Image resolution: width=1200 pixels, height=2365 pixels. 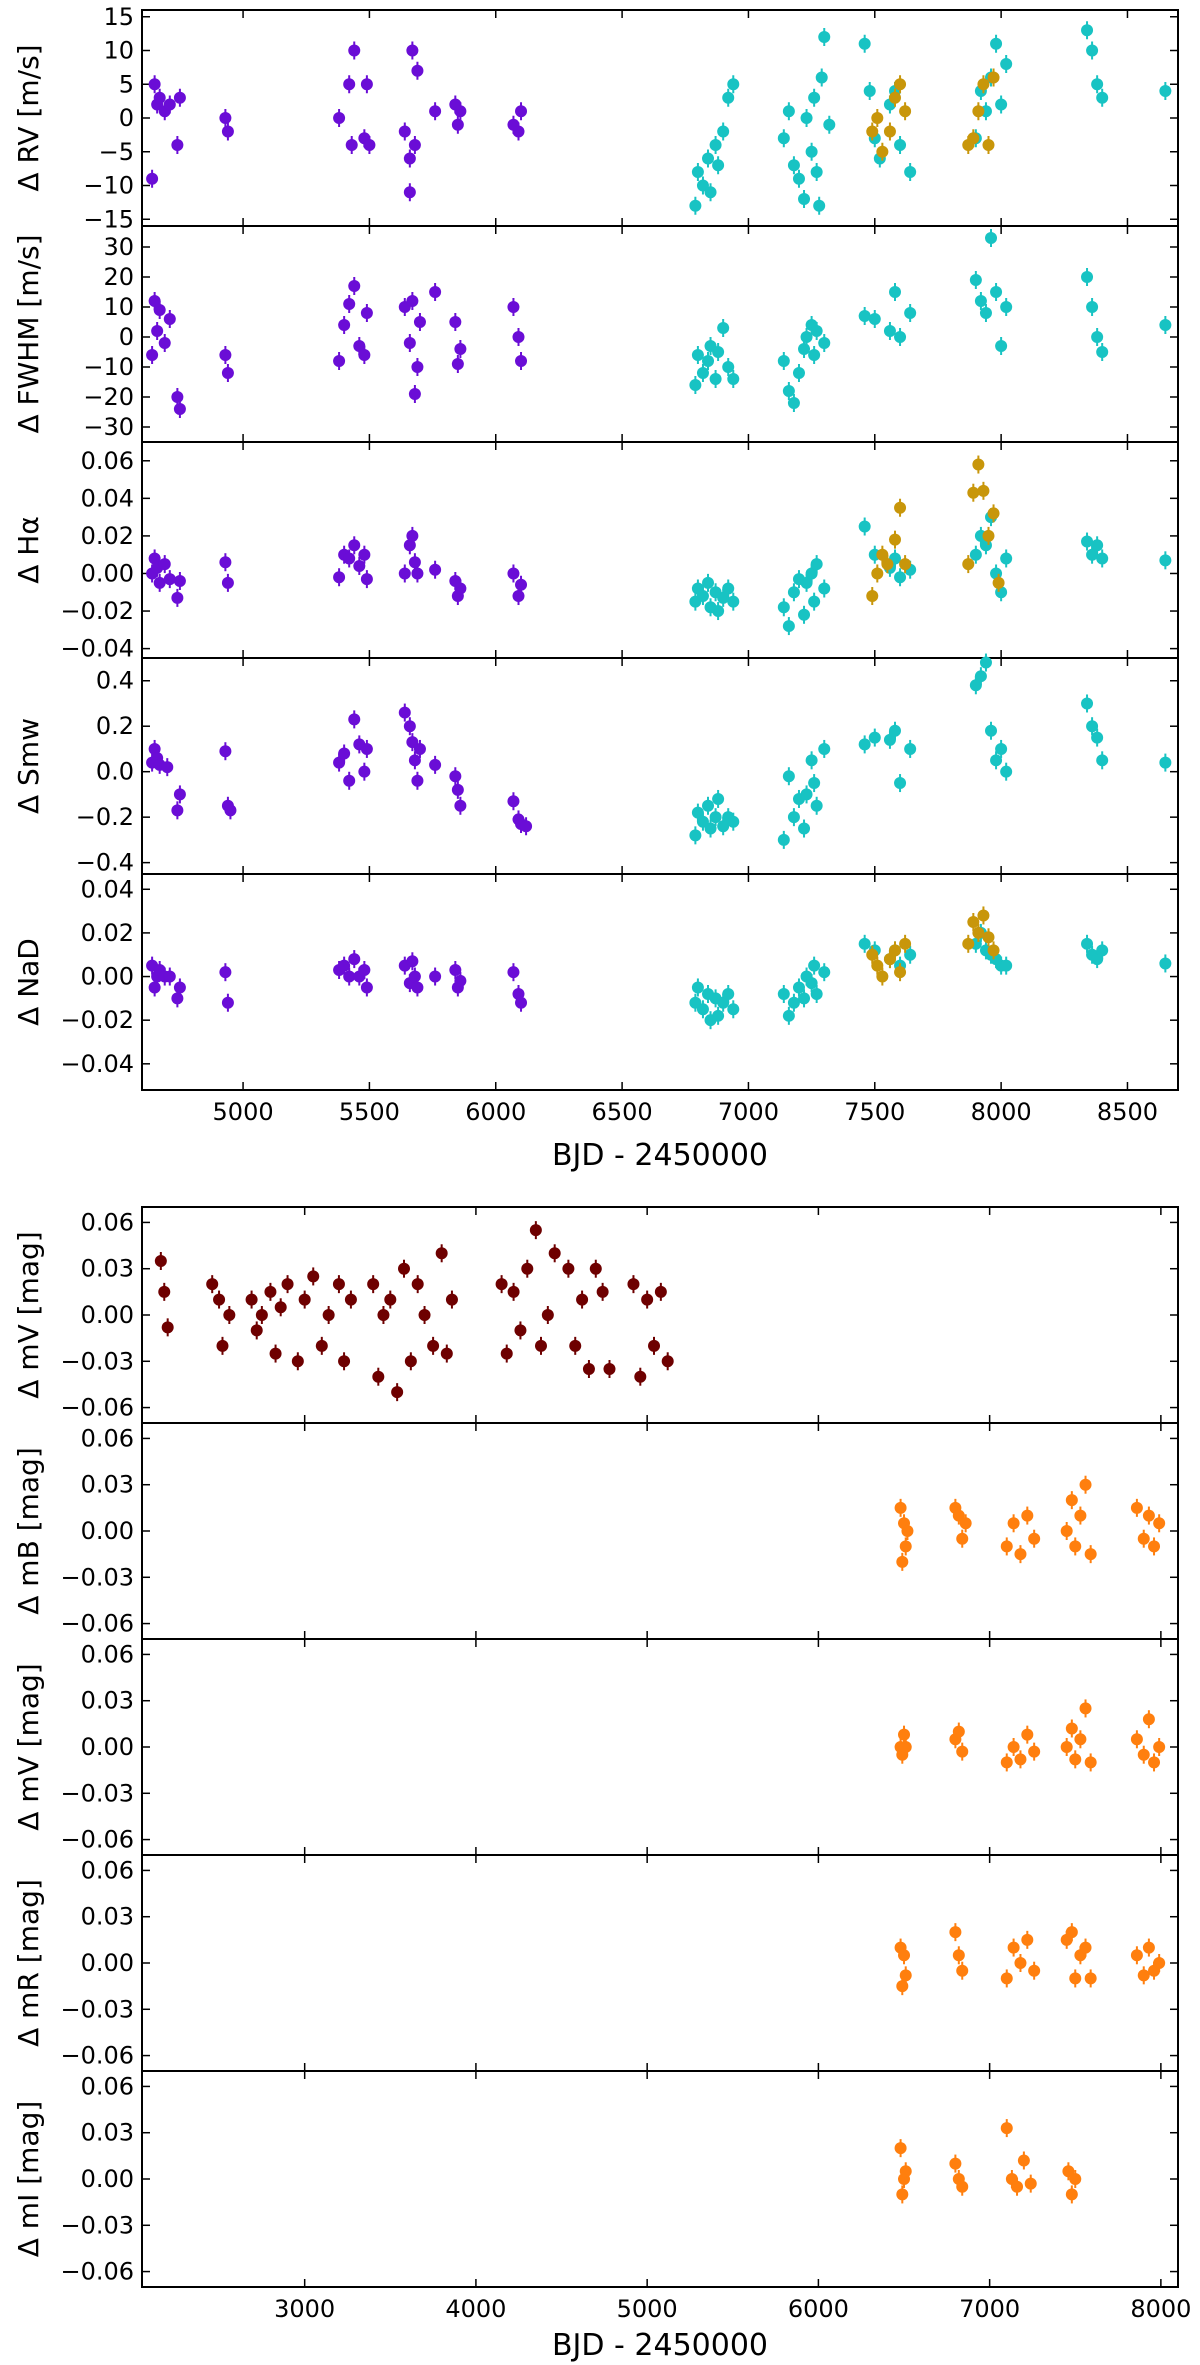 What do you see at coordinates (97, 1624) in the screenshot?
I see `y-tick-label: −0.06` at bounding box center [97, 1624].